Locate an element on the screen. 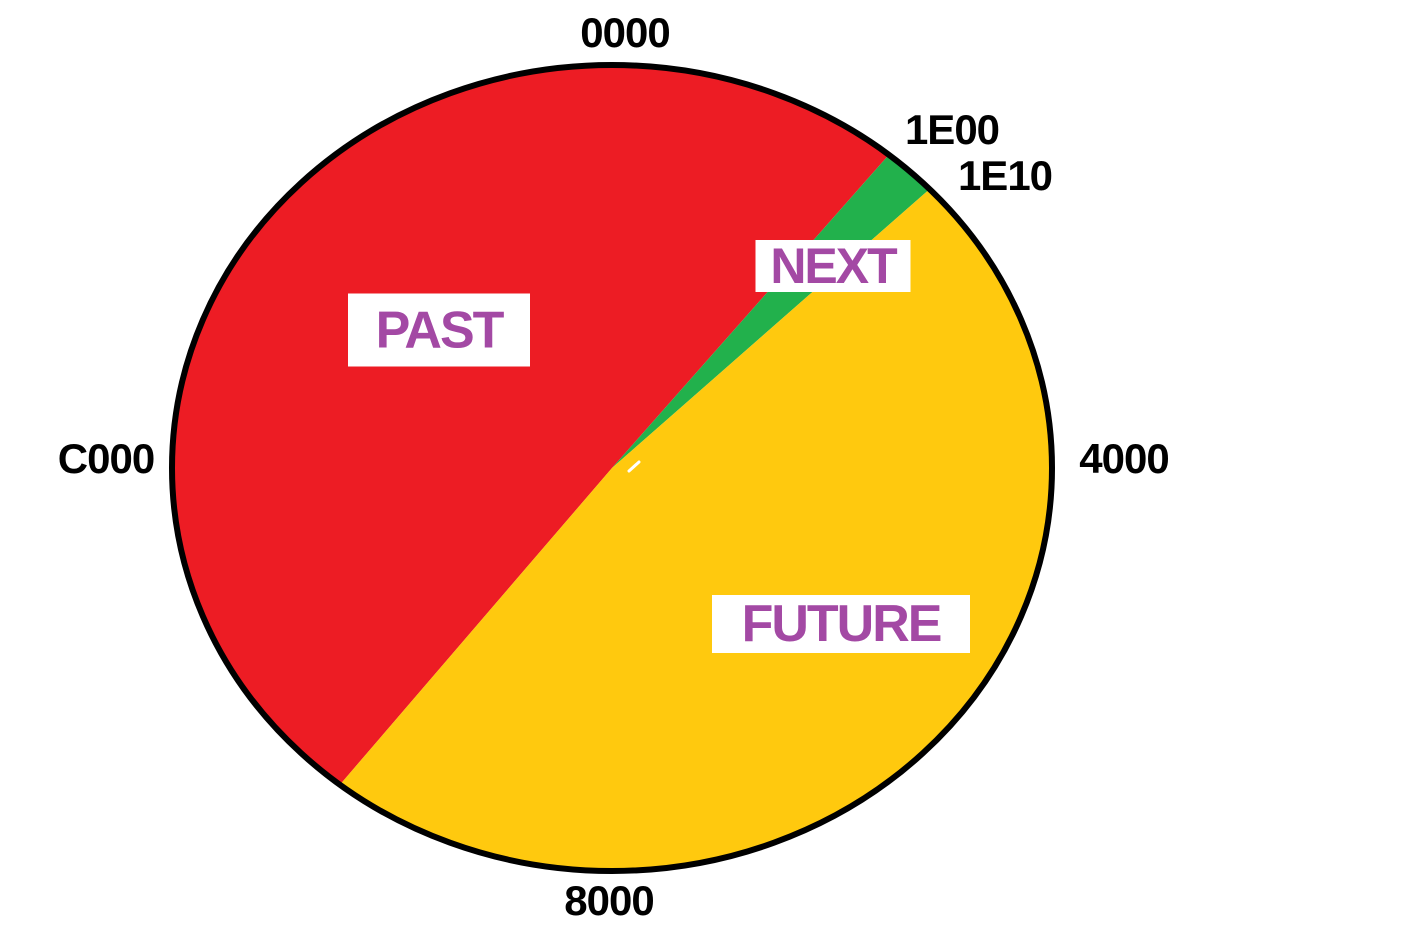 This screenshot has width=1404, height=949. tick-label-0000: 0000 is located at coordinates (625, 32).